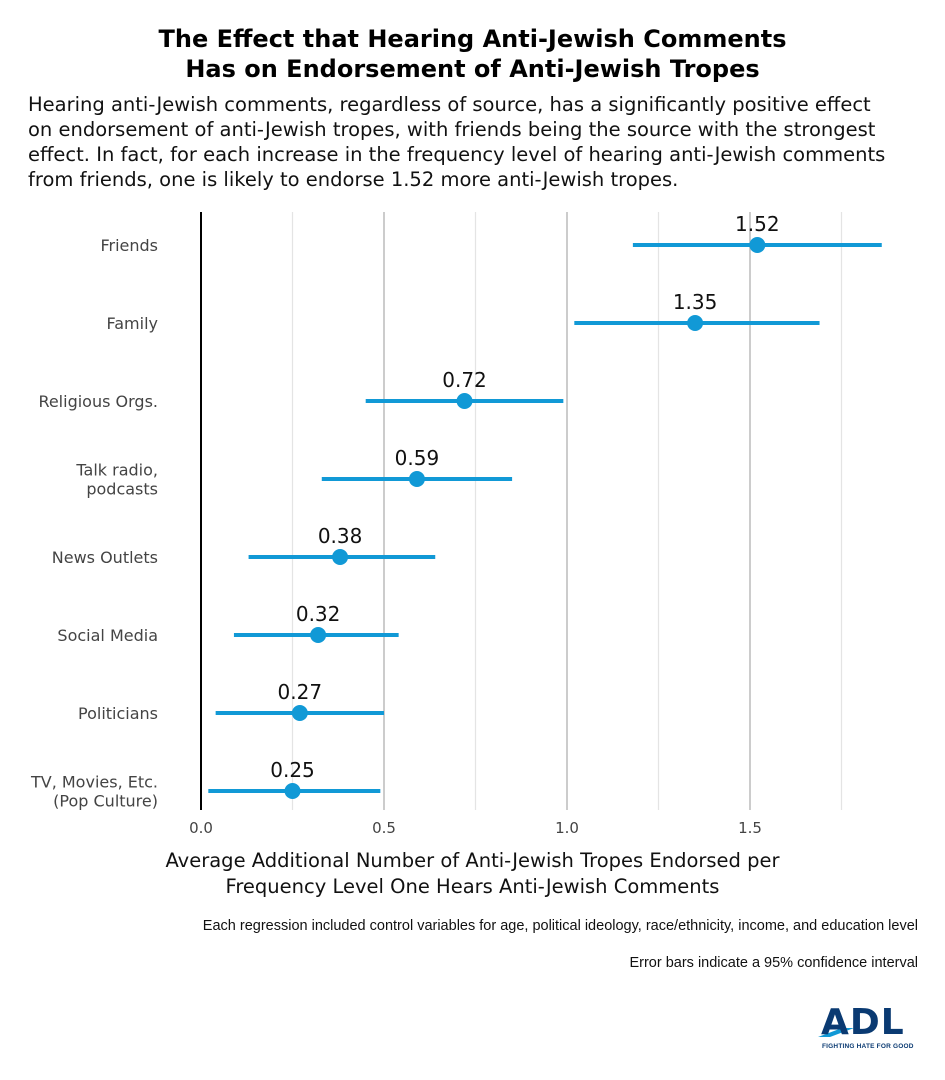 The width and height of the screenshot is (945, 1080). What do you see at coordinates (300, 692) in the screenshot?
I see `value-label: 0.27` at bounding box center [300, 692].